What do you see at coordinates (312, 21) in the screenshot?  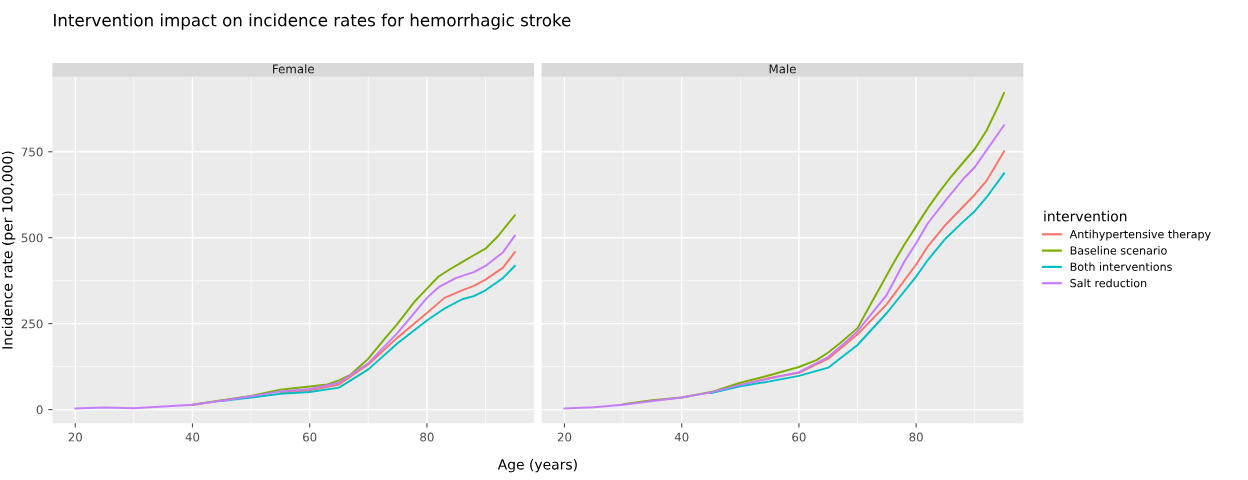 I see `chart-title: Intervention impact on incidence rates for hemorrhagic stroke` at bounding box center [312, 21].